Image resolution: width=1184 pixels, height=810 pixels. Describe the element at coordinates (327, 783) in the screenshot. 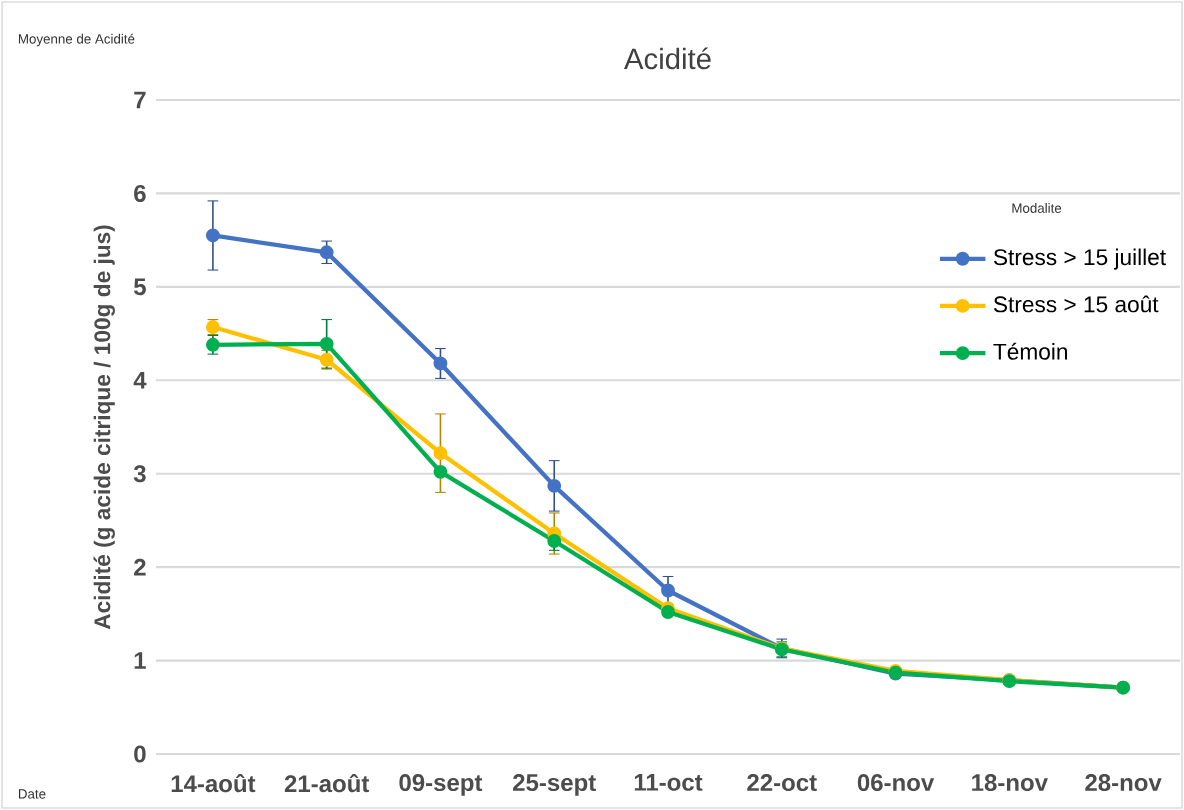

I see `x-tick-label: 21-août` at that location.